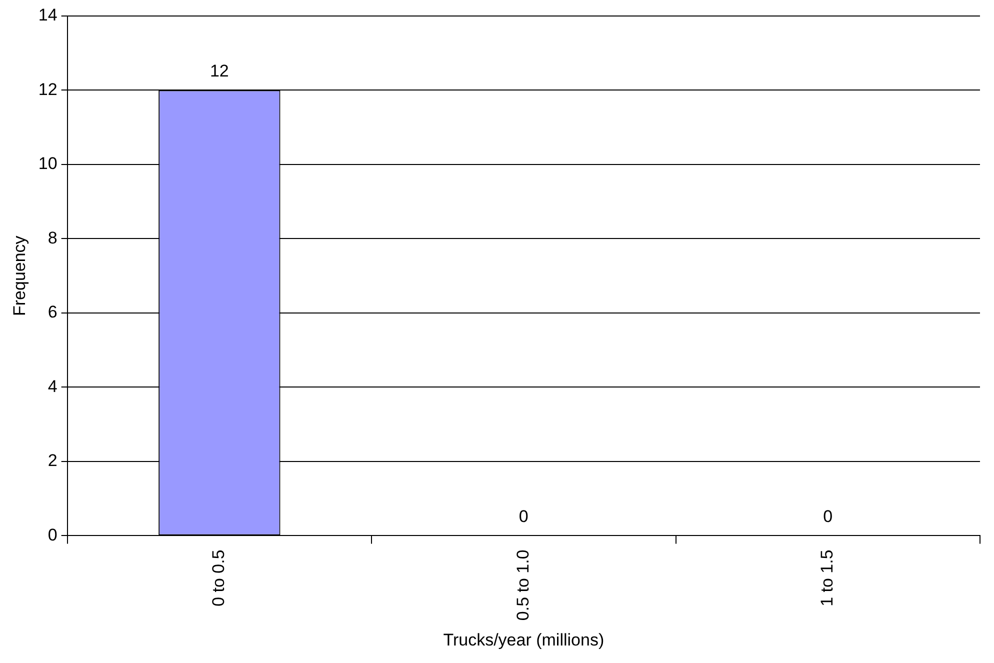  I want to click on y-tick-label: 0, so click(53, 534).